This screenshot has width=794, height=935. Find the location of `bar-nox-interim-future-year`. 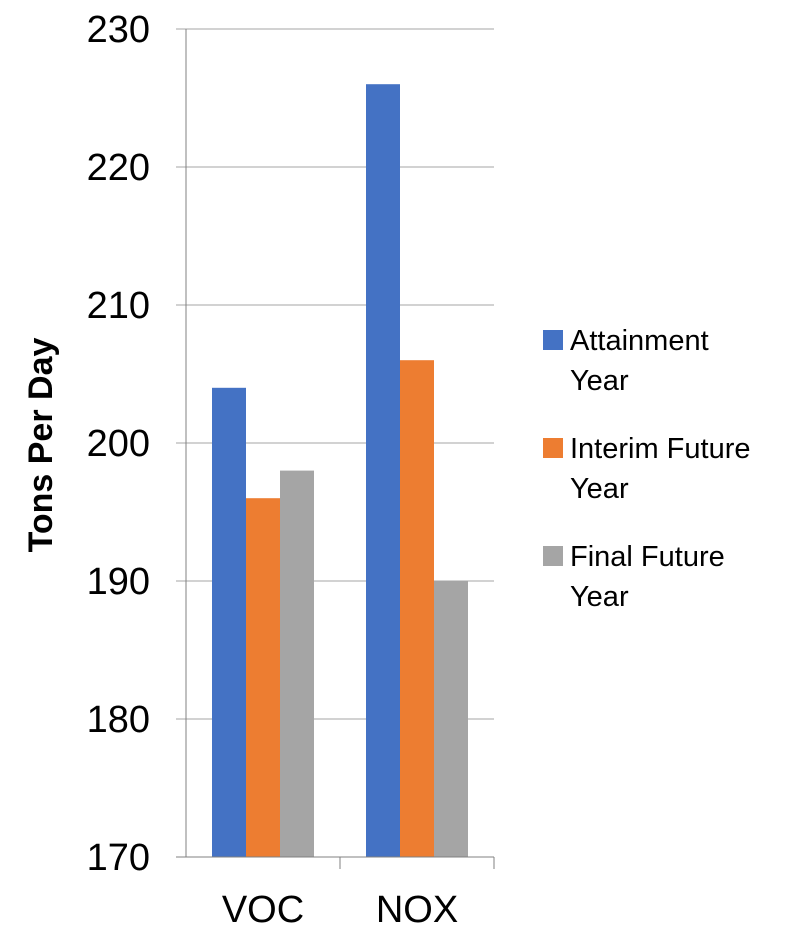

bar-nox-interim-future-year is located at coordinates (417, 608).